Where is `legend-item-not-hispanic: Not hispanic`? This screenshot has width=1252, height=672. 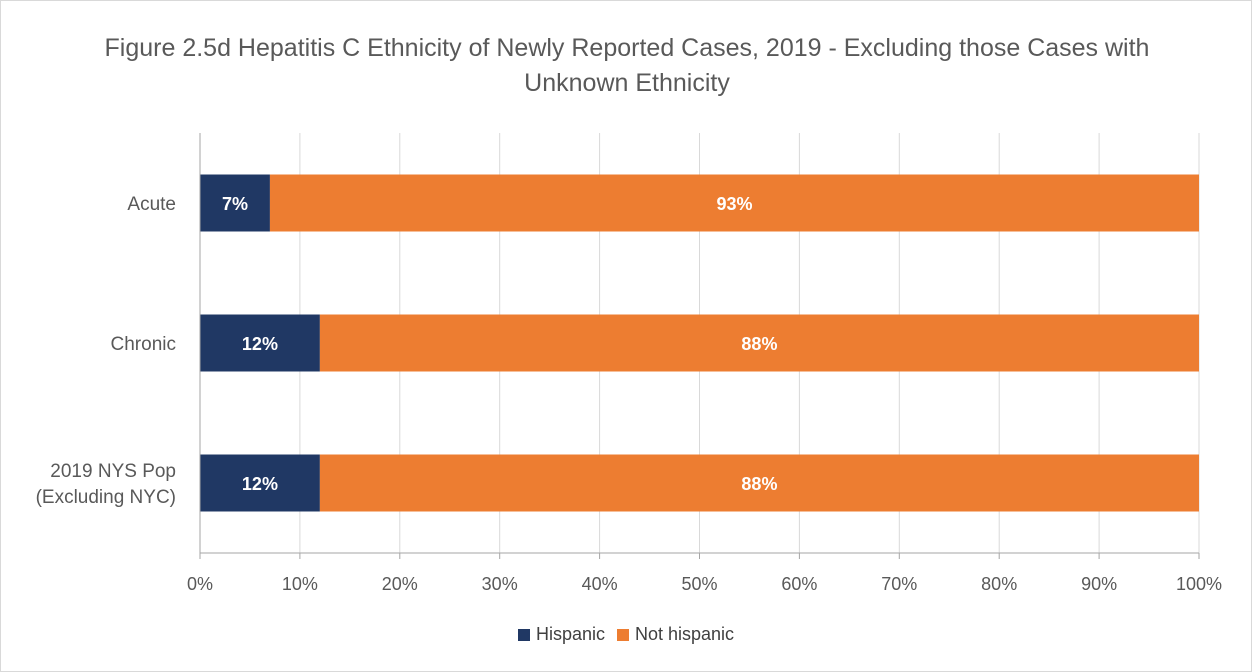 legend-item-not-hispanic: Not hispanic is located at coordinates (675, 634).